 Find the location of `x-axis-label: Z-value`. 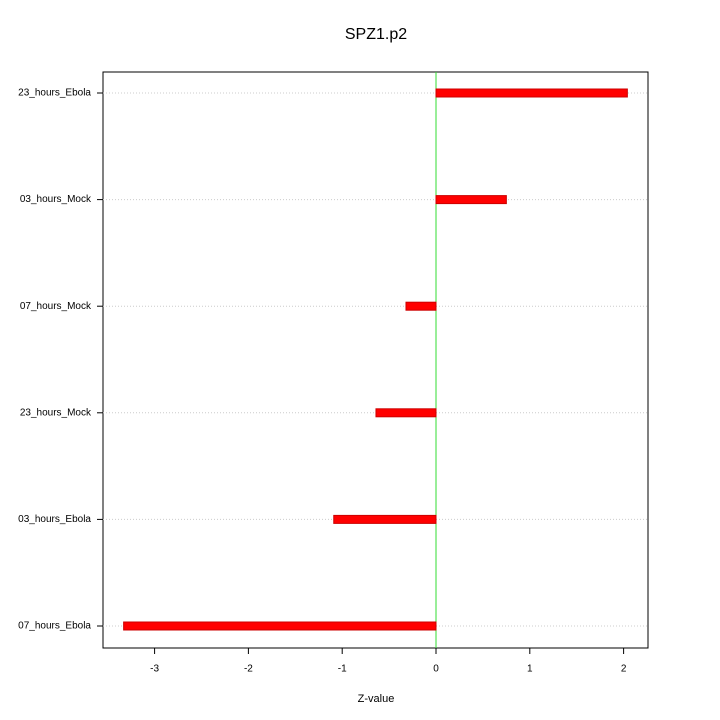

x-axis-label: Z-value is located at coordinates (376, 699).